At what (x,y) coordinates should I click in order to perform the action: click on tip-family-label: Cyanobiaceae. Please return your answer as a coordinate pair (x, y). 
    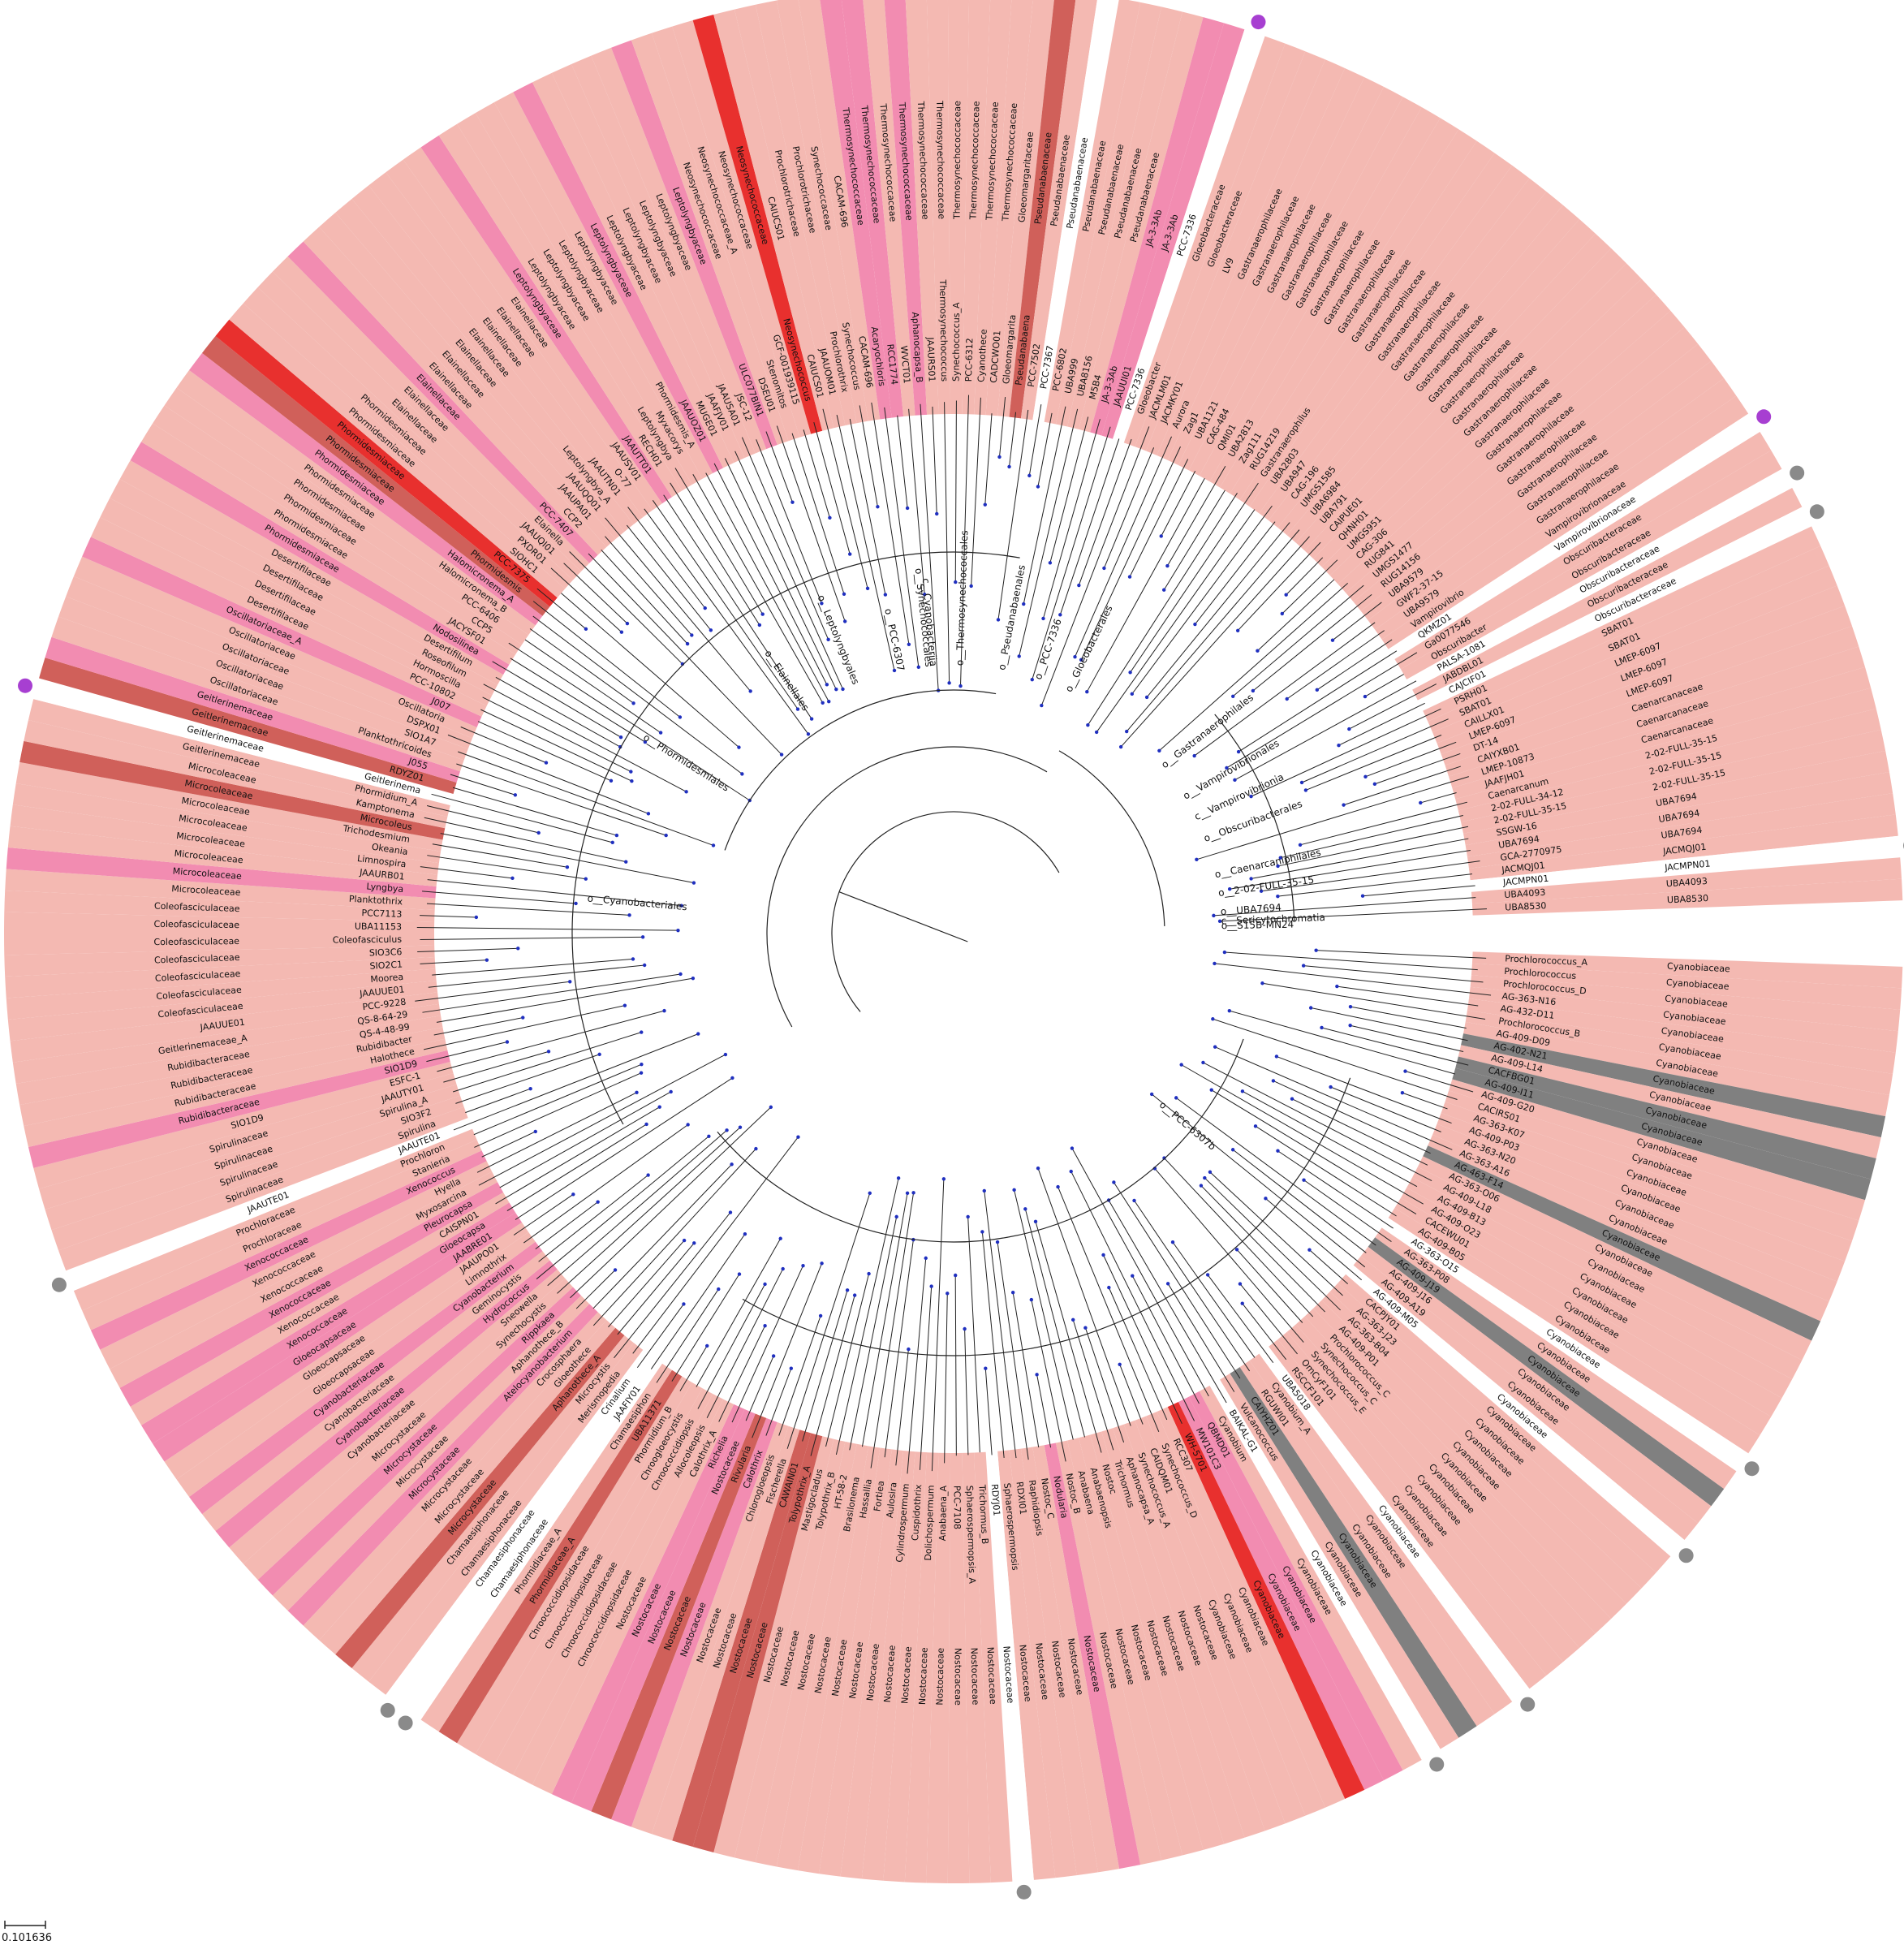
    Looking at the image, I should click on (1697, 984).